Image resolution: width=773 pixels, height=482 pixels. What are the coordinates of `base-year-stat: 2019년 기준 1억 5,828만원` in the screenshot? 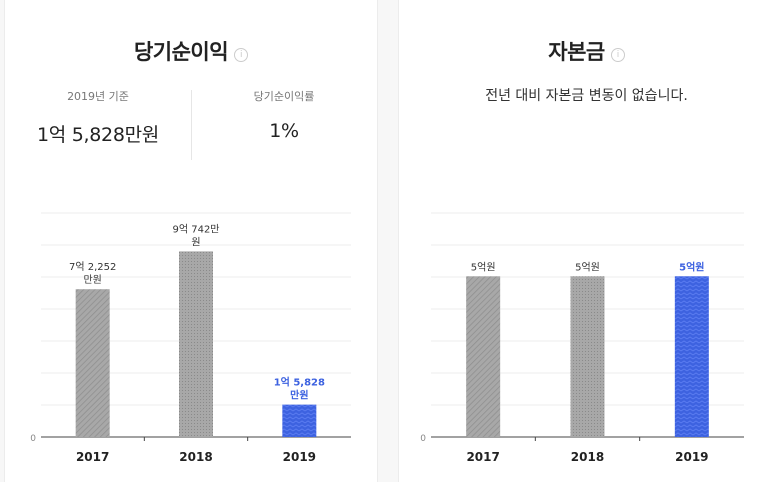 It's located at (98, 117).